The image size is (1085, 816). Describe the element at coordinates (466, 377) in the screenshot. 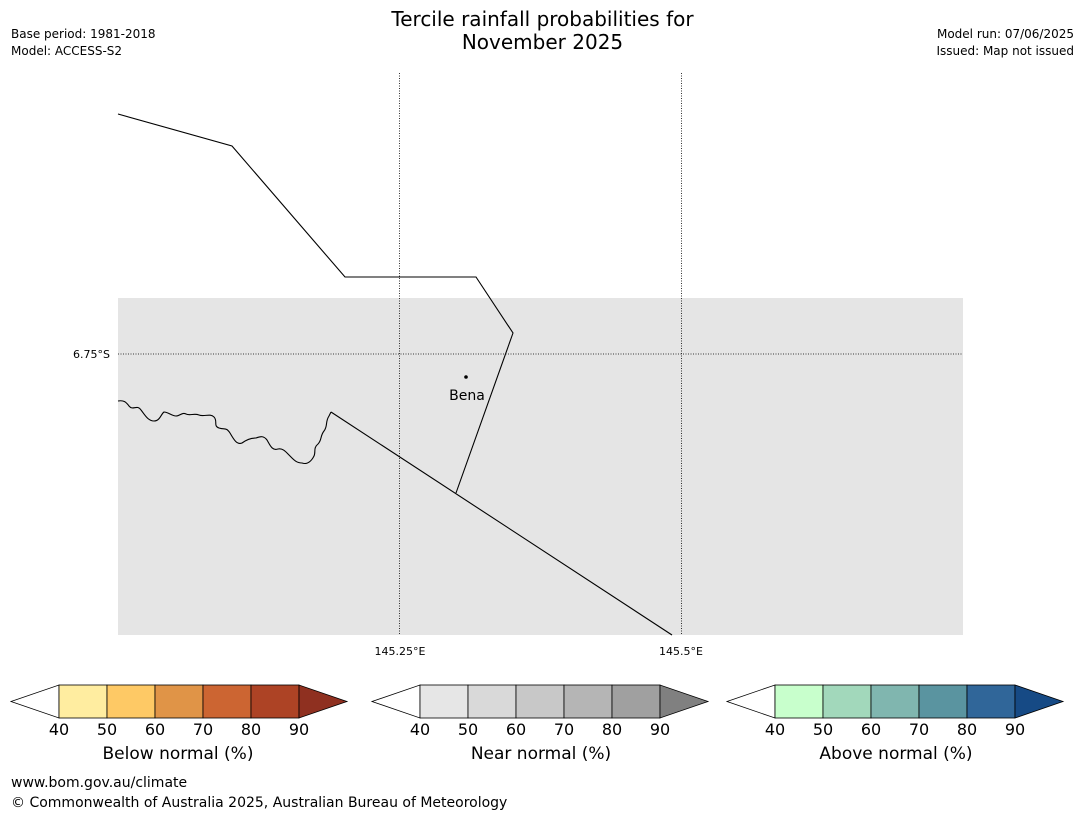

I see `bena-marker` at that location.